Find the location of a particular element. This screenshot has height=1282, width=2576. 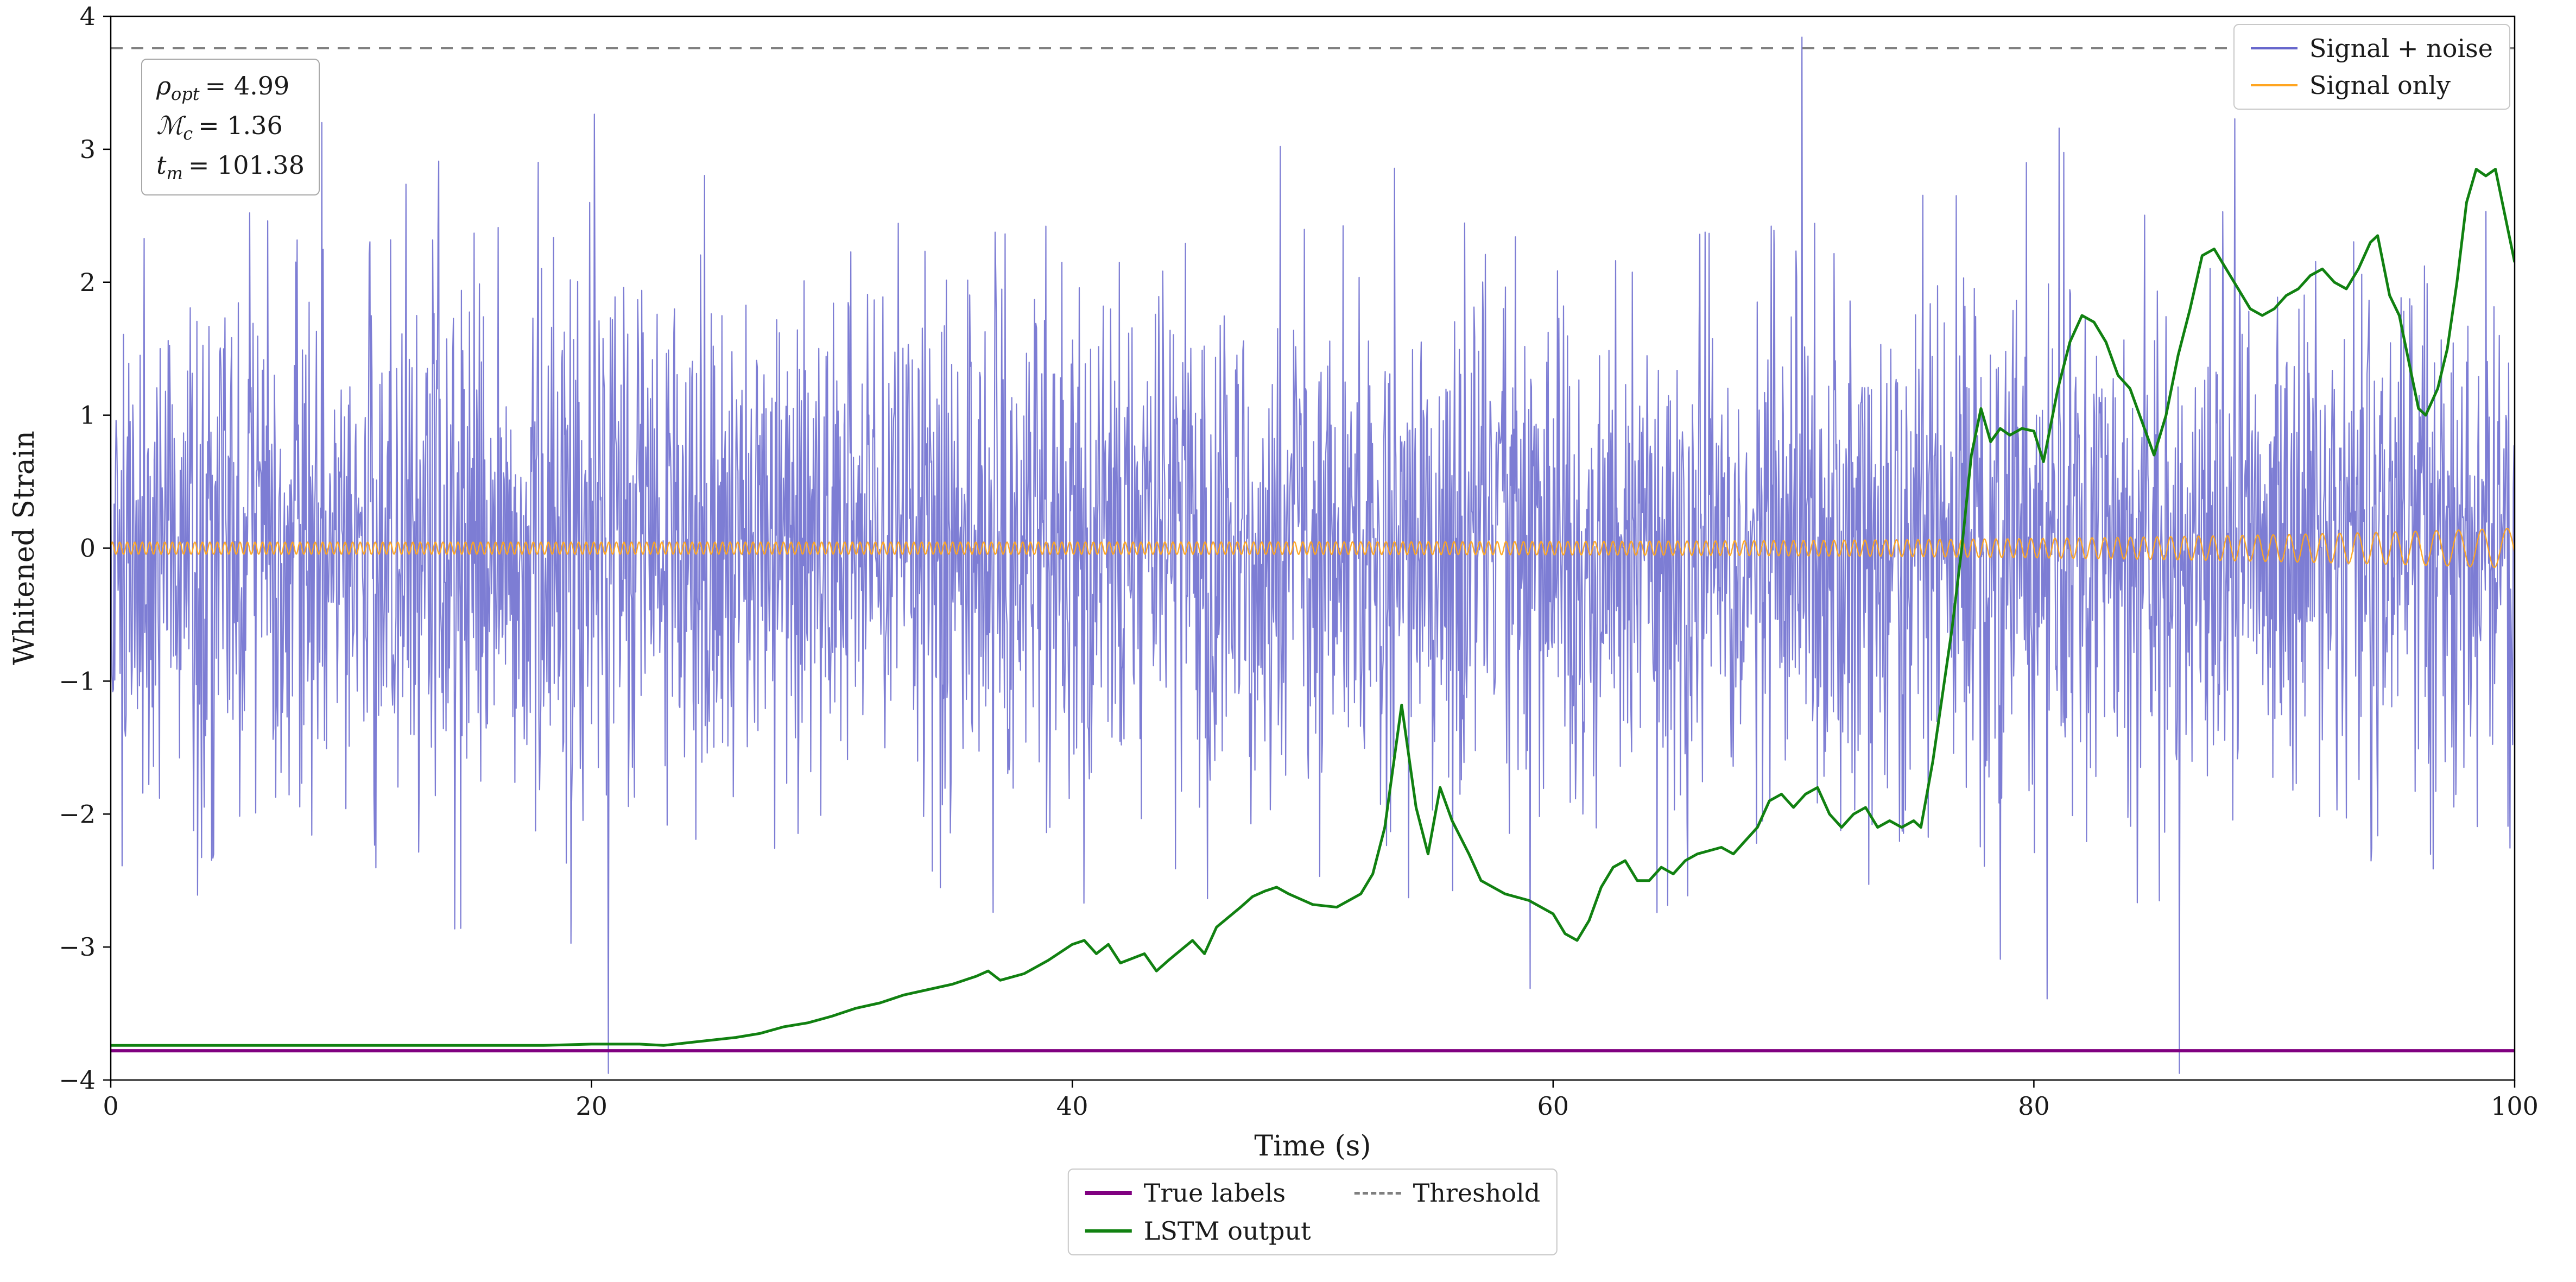

y-tick-label: 2 is located at coordinates (88, 282).